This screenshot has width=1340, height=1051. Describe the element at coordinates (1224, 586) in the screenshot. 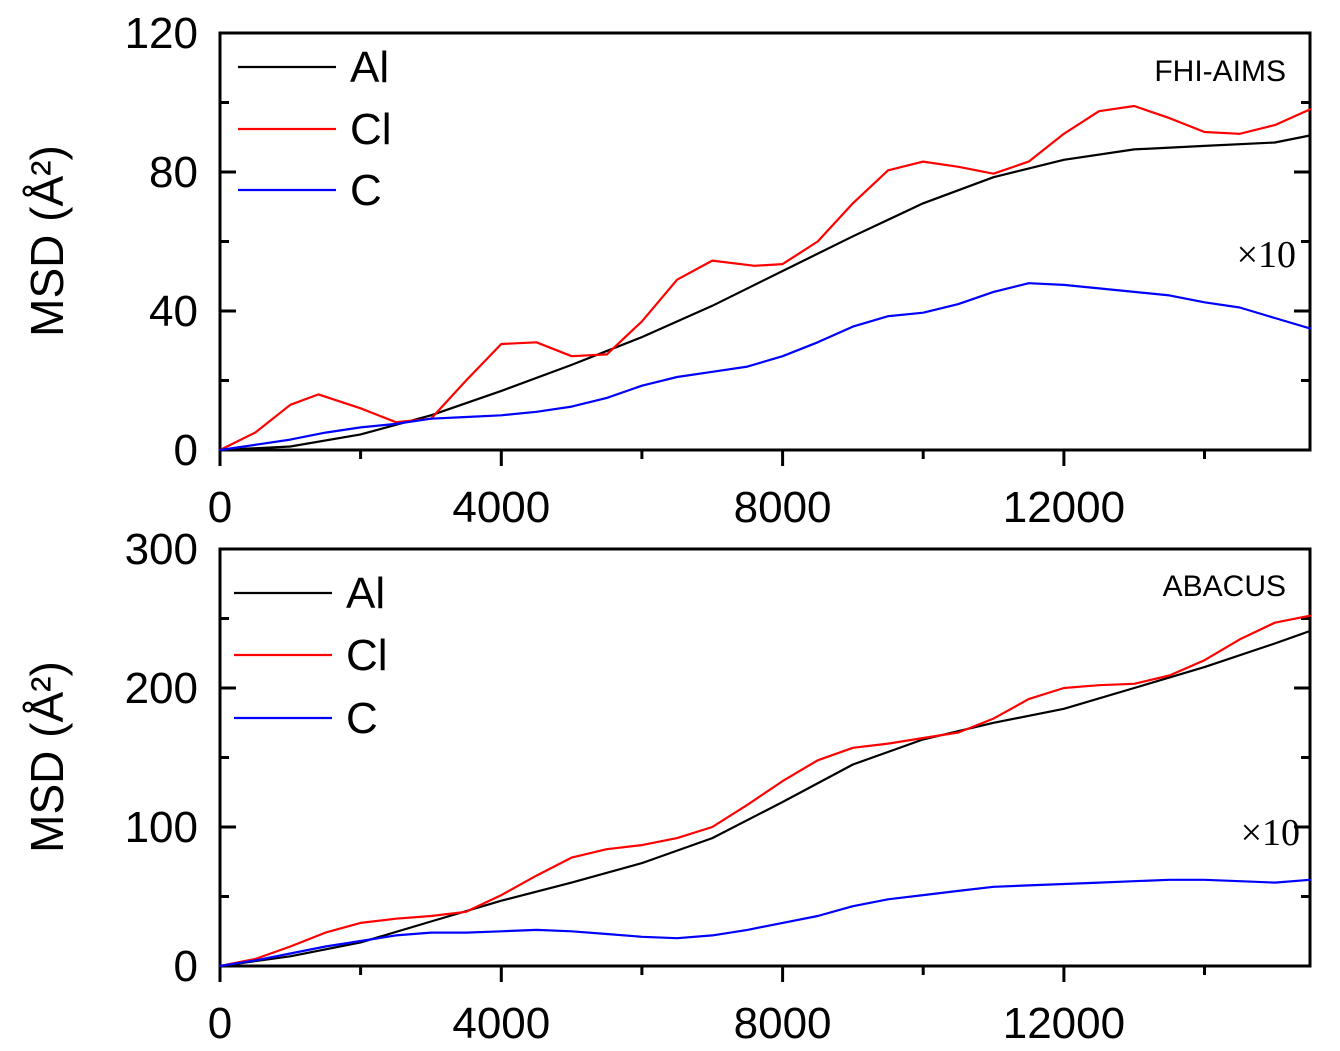

I see `method-annotation: ABACUS` at that location.